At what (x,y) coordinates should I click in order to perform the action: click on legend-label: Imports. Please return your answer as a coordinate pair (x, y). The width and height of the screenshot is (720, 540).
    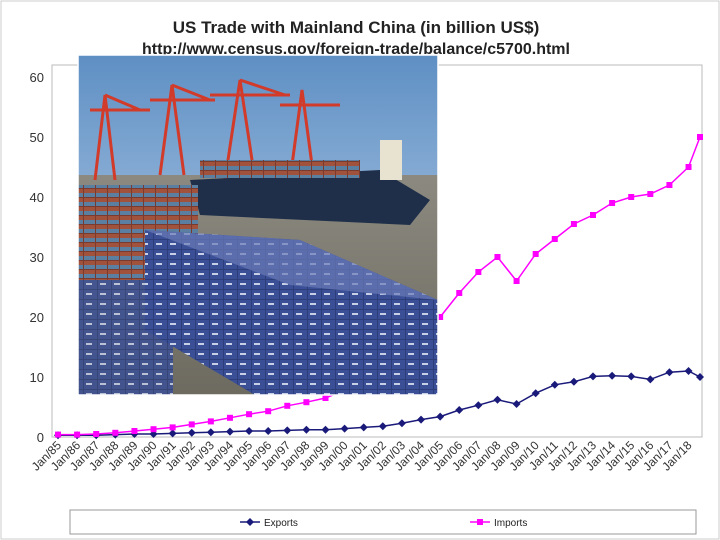
    Looking at the image, I should click on (510, 523).